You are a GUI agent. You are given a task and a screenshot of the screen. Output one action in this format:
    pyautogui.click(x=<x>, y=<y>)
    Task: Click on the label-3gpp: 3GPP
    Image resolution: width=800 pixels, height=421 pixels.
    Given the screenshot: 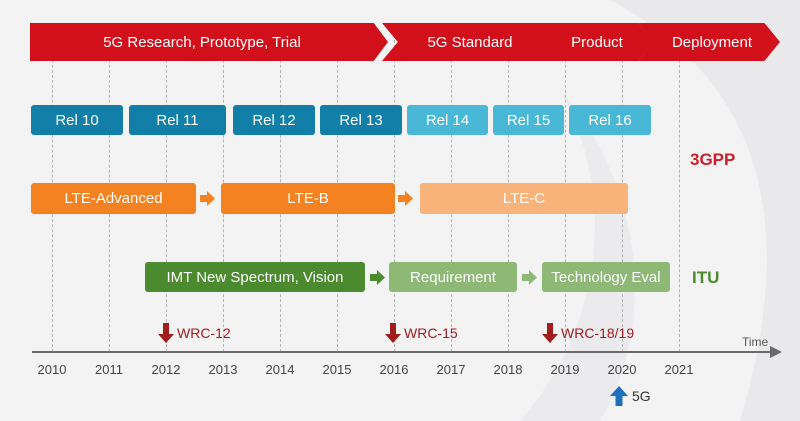 What is the action you would take?
    pyautogui.click(x=713, y=159)
    